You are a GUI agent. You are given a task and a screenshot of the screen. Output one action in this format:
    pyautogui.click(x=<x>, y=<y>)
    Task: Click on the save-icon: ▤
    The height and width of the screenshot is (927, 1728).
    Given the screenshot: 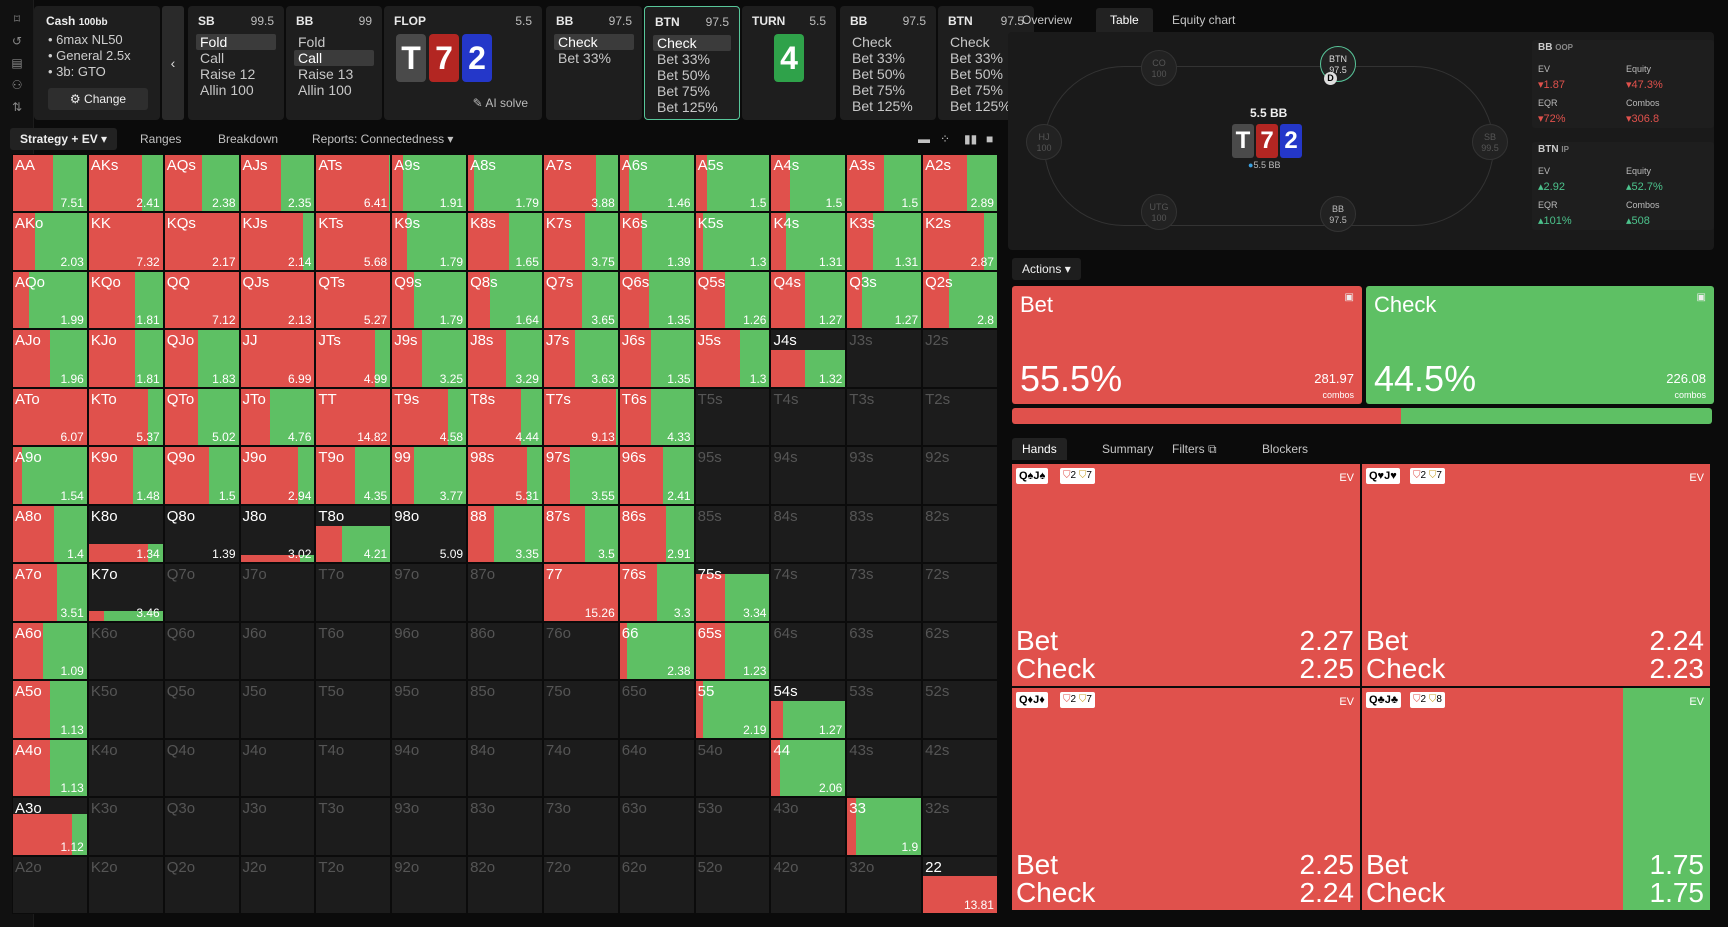 What is the action you would take?
    pyautogui.click(x=17, y=63)
    